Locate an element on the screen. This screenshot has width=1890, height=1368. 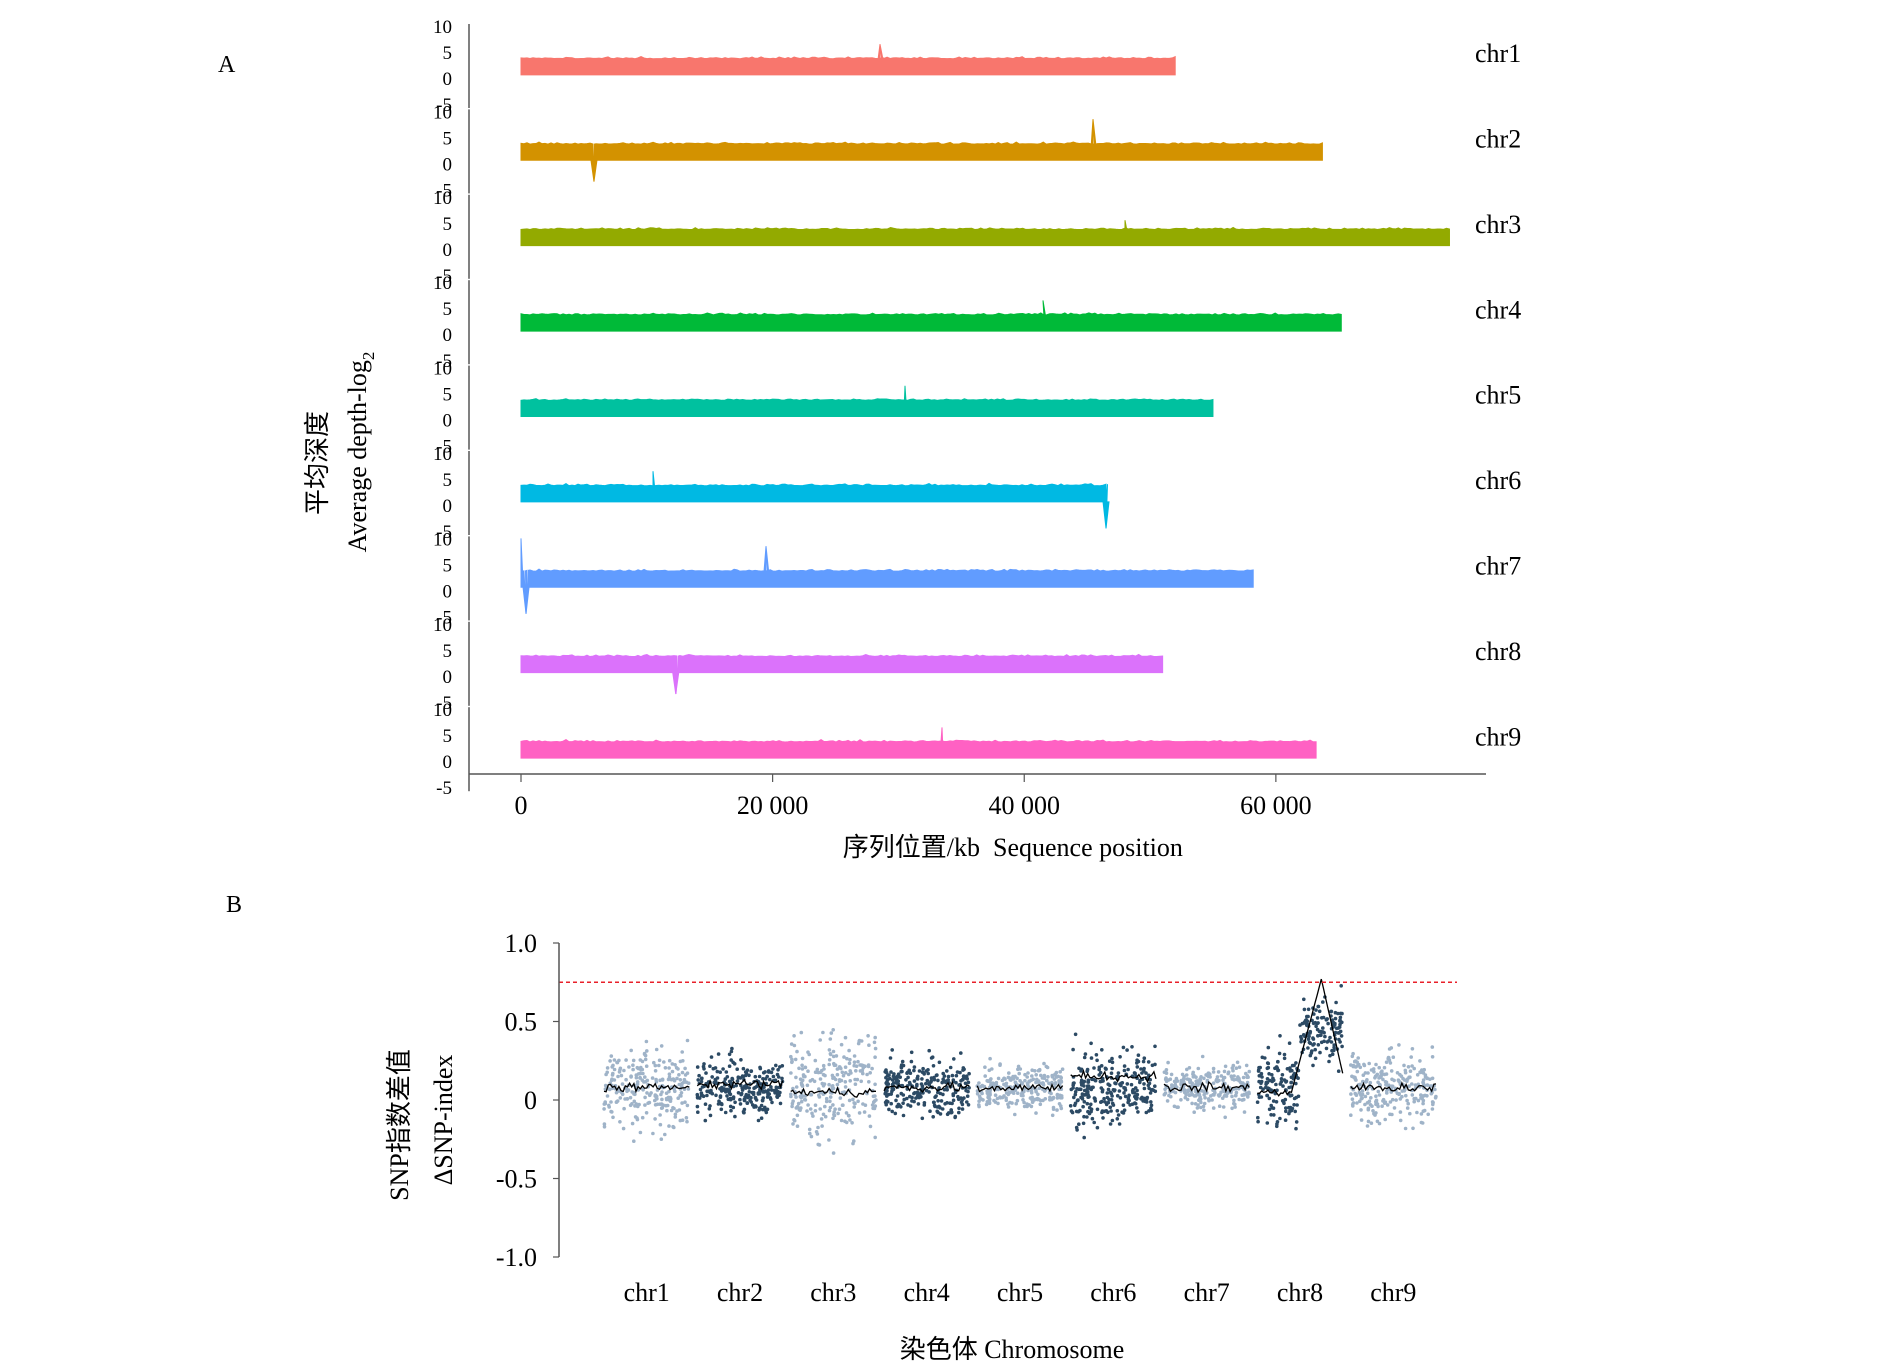
track-y-tick-label: 10 is located at coordinates (442, 198).